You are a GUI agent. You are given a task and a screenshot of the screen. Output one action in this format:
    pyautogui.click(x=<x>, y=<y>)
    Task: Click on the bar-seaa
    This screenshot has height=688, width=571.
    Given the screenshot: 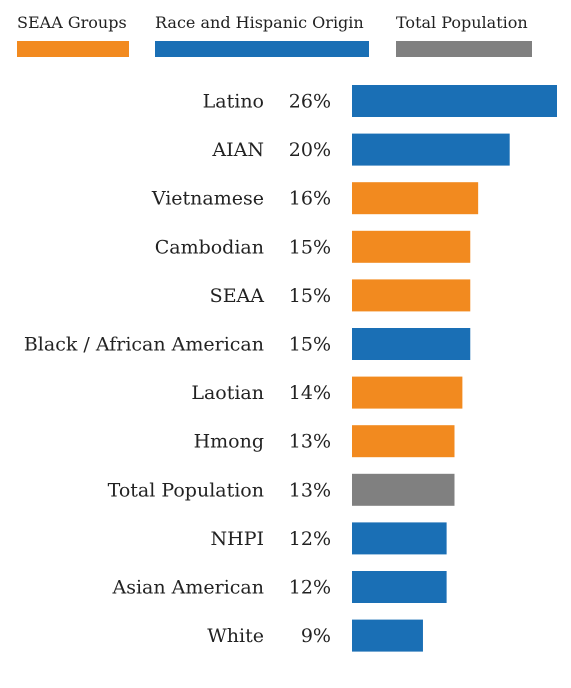 What is the action you would take?
    pyautogui.click(x=411, y=295)
    